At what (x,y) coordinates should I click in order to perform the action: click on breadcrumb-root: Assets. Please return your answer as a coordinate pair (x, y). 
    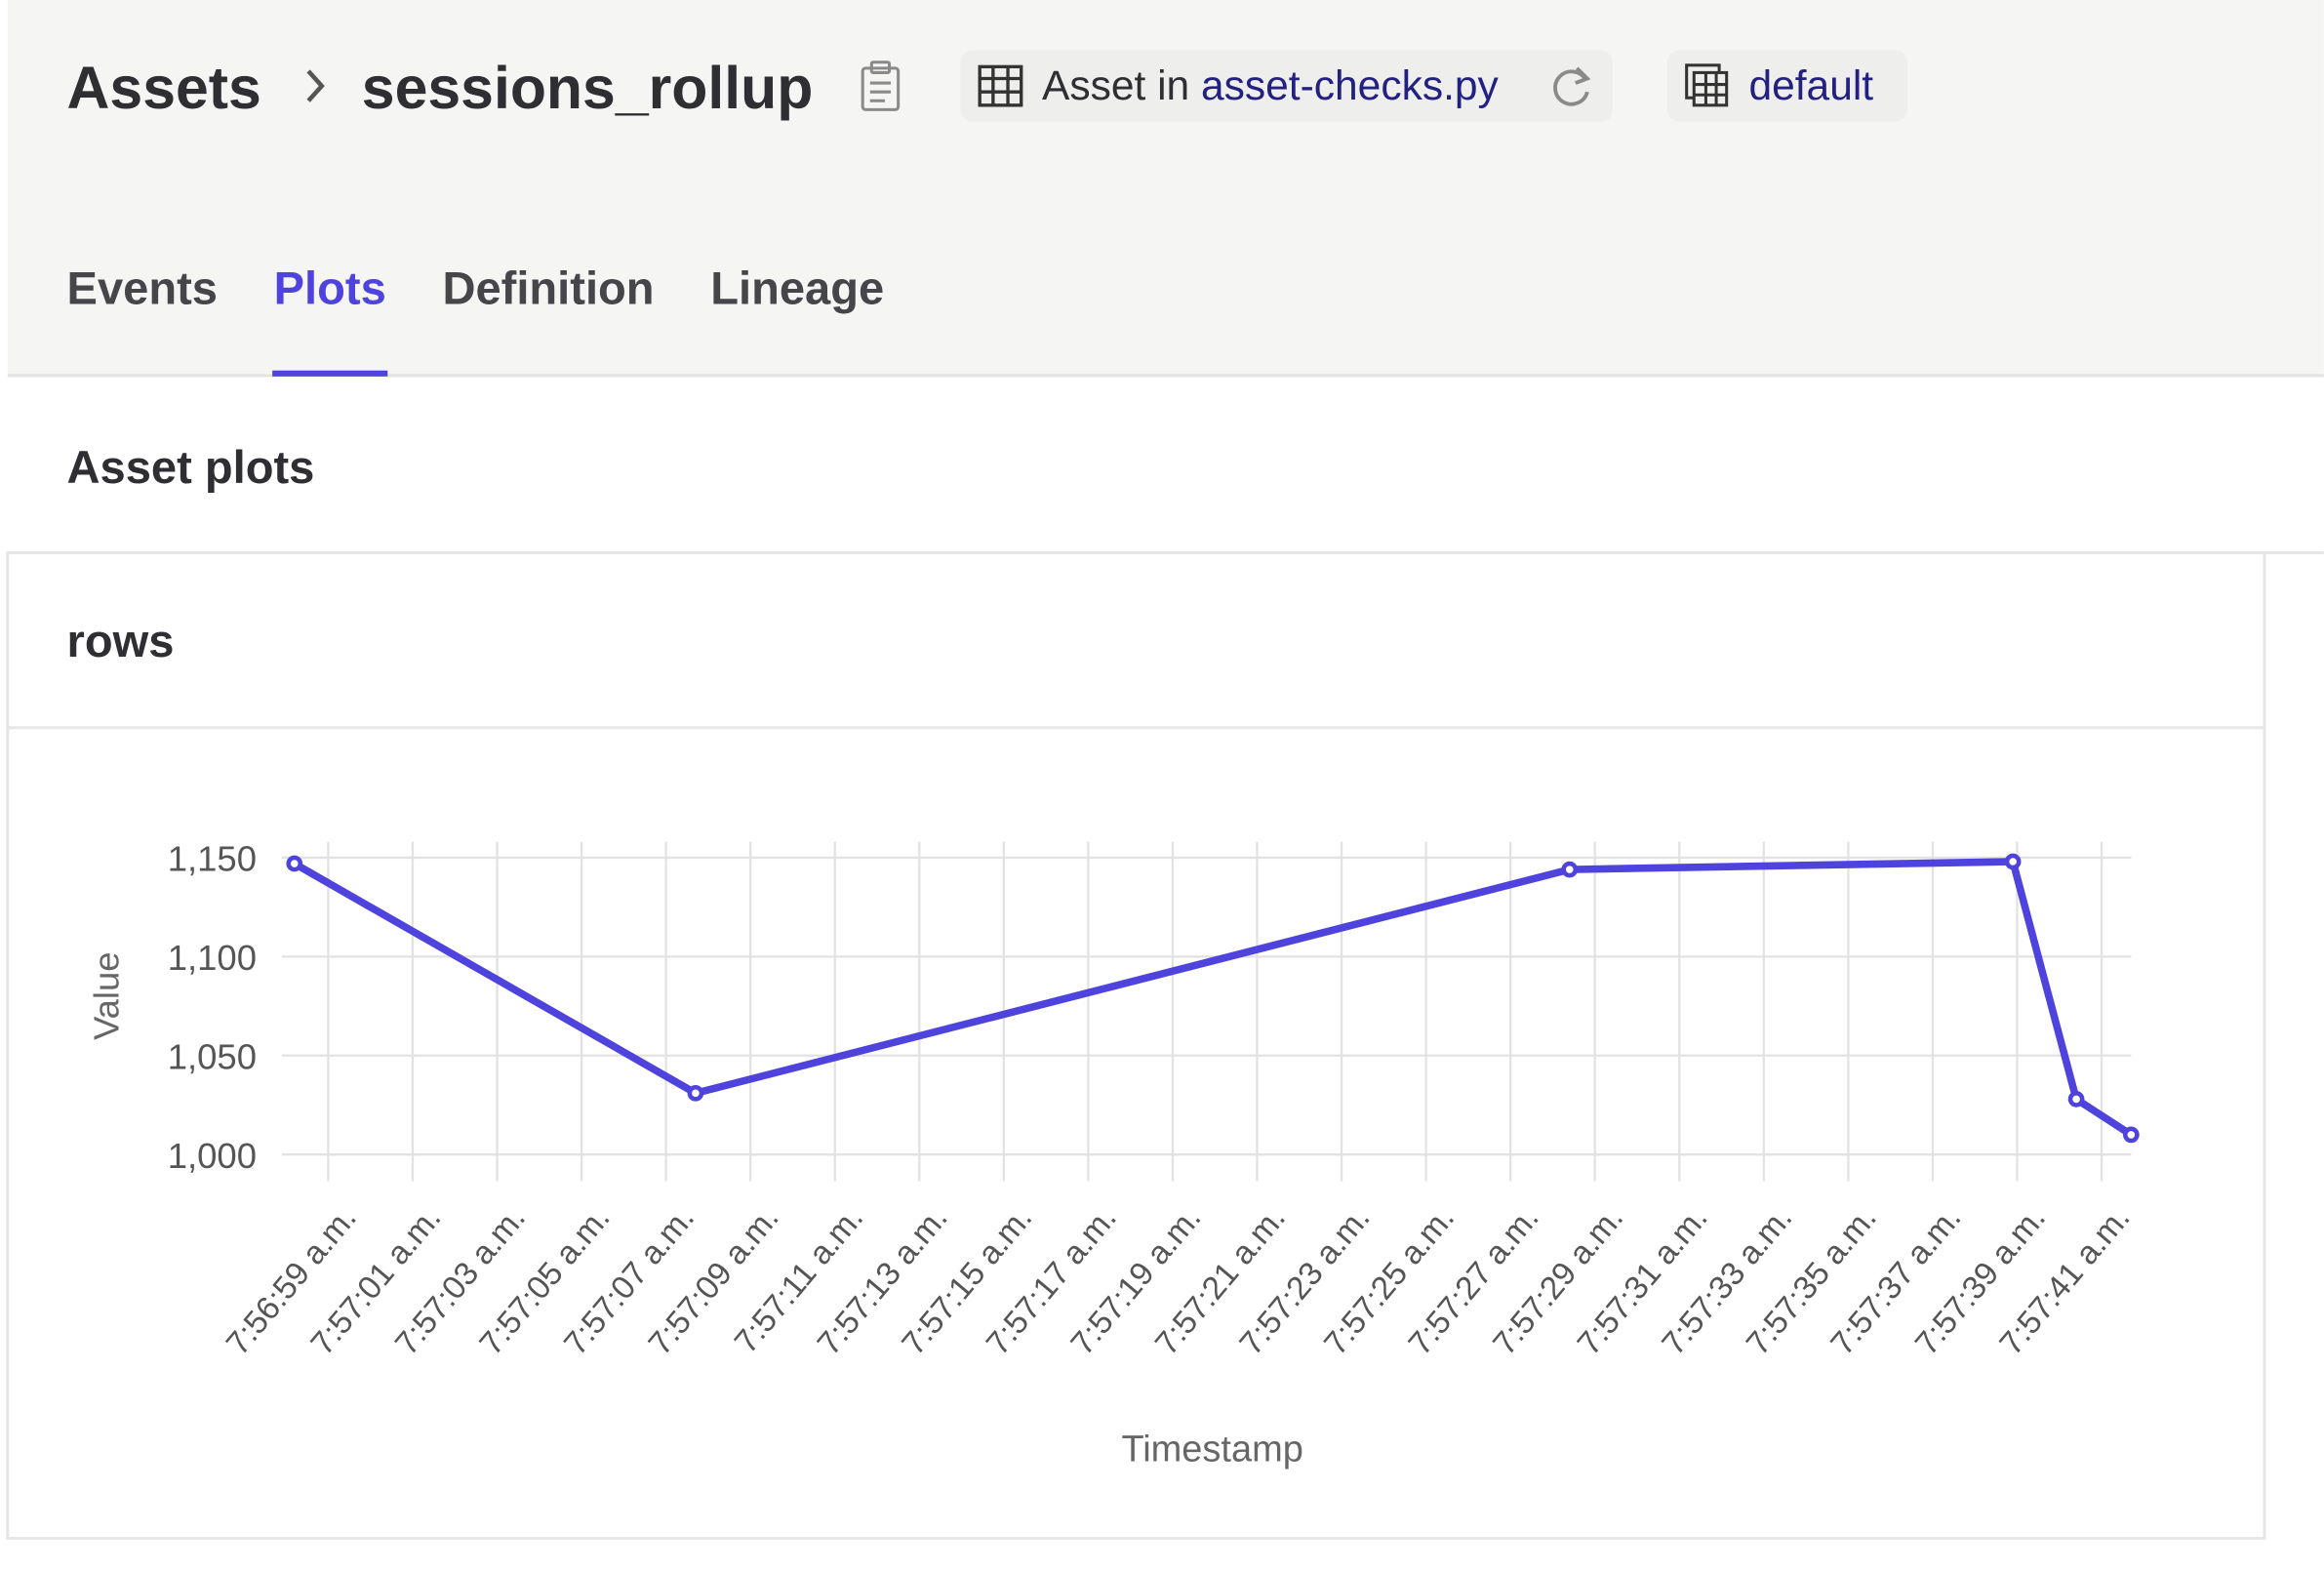
    Looking at the image, I should click on (164, 88).